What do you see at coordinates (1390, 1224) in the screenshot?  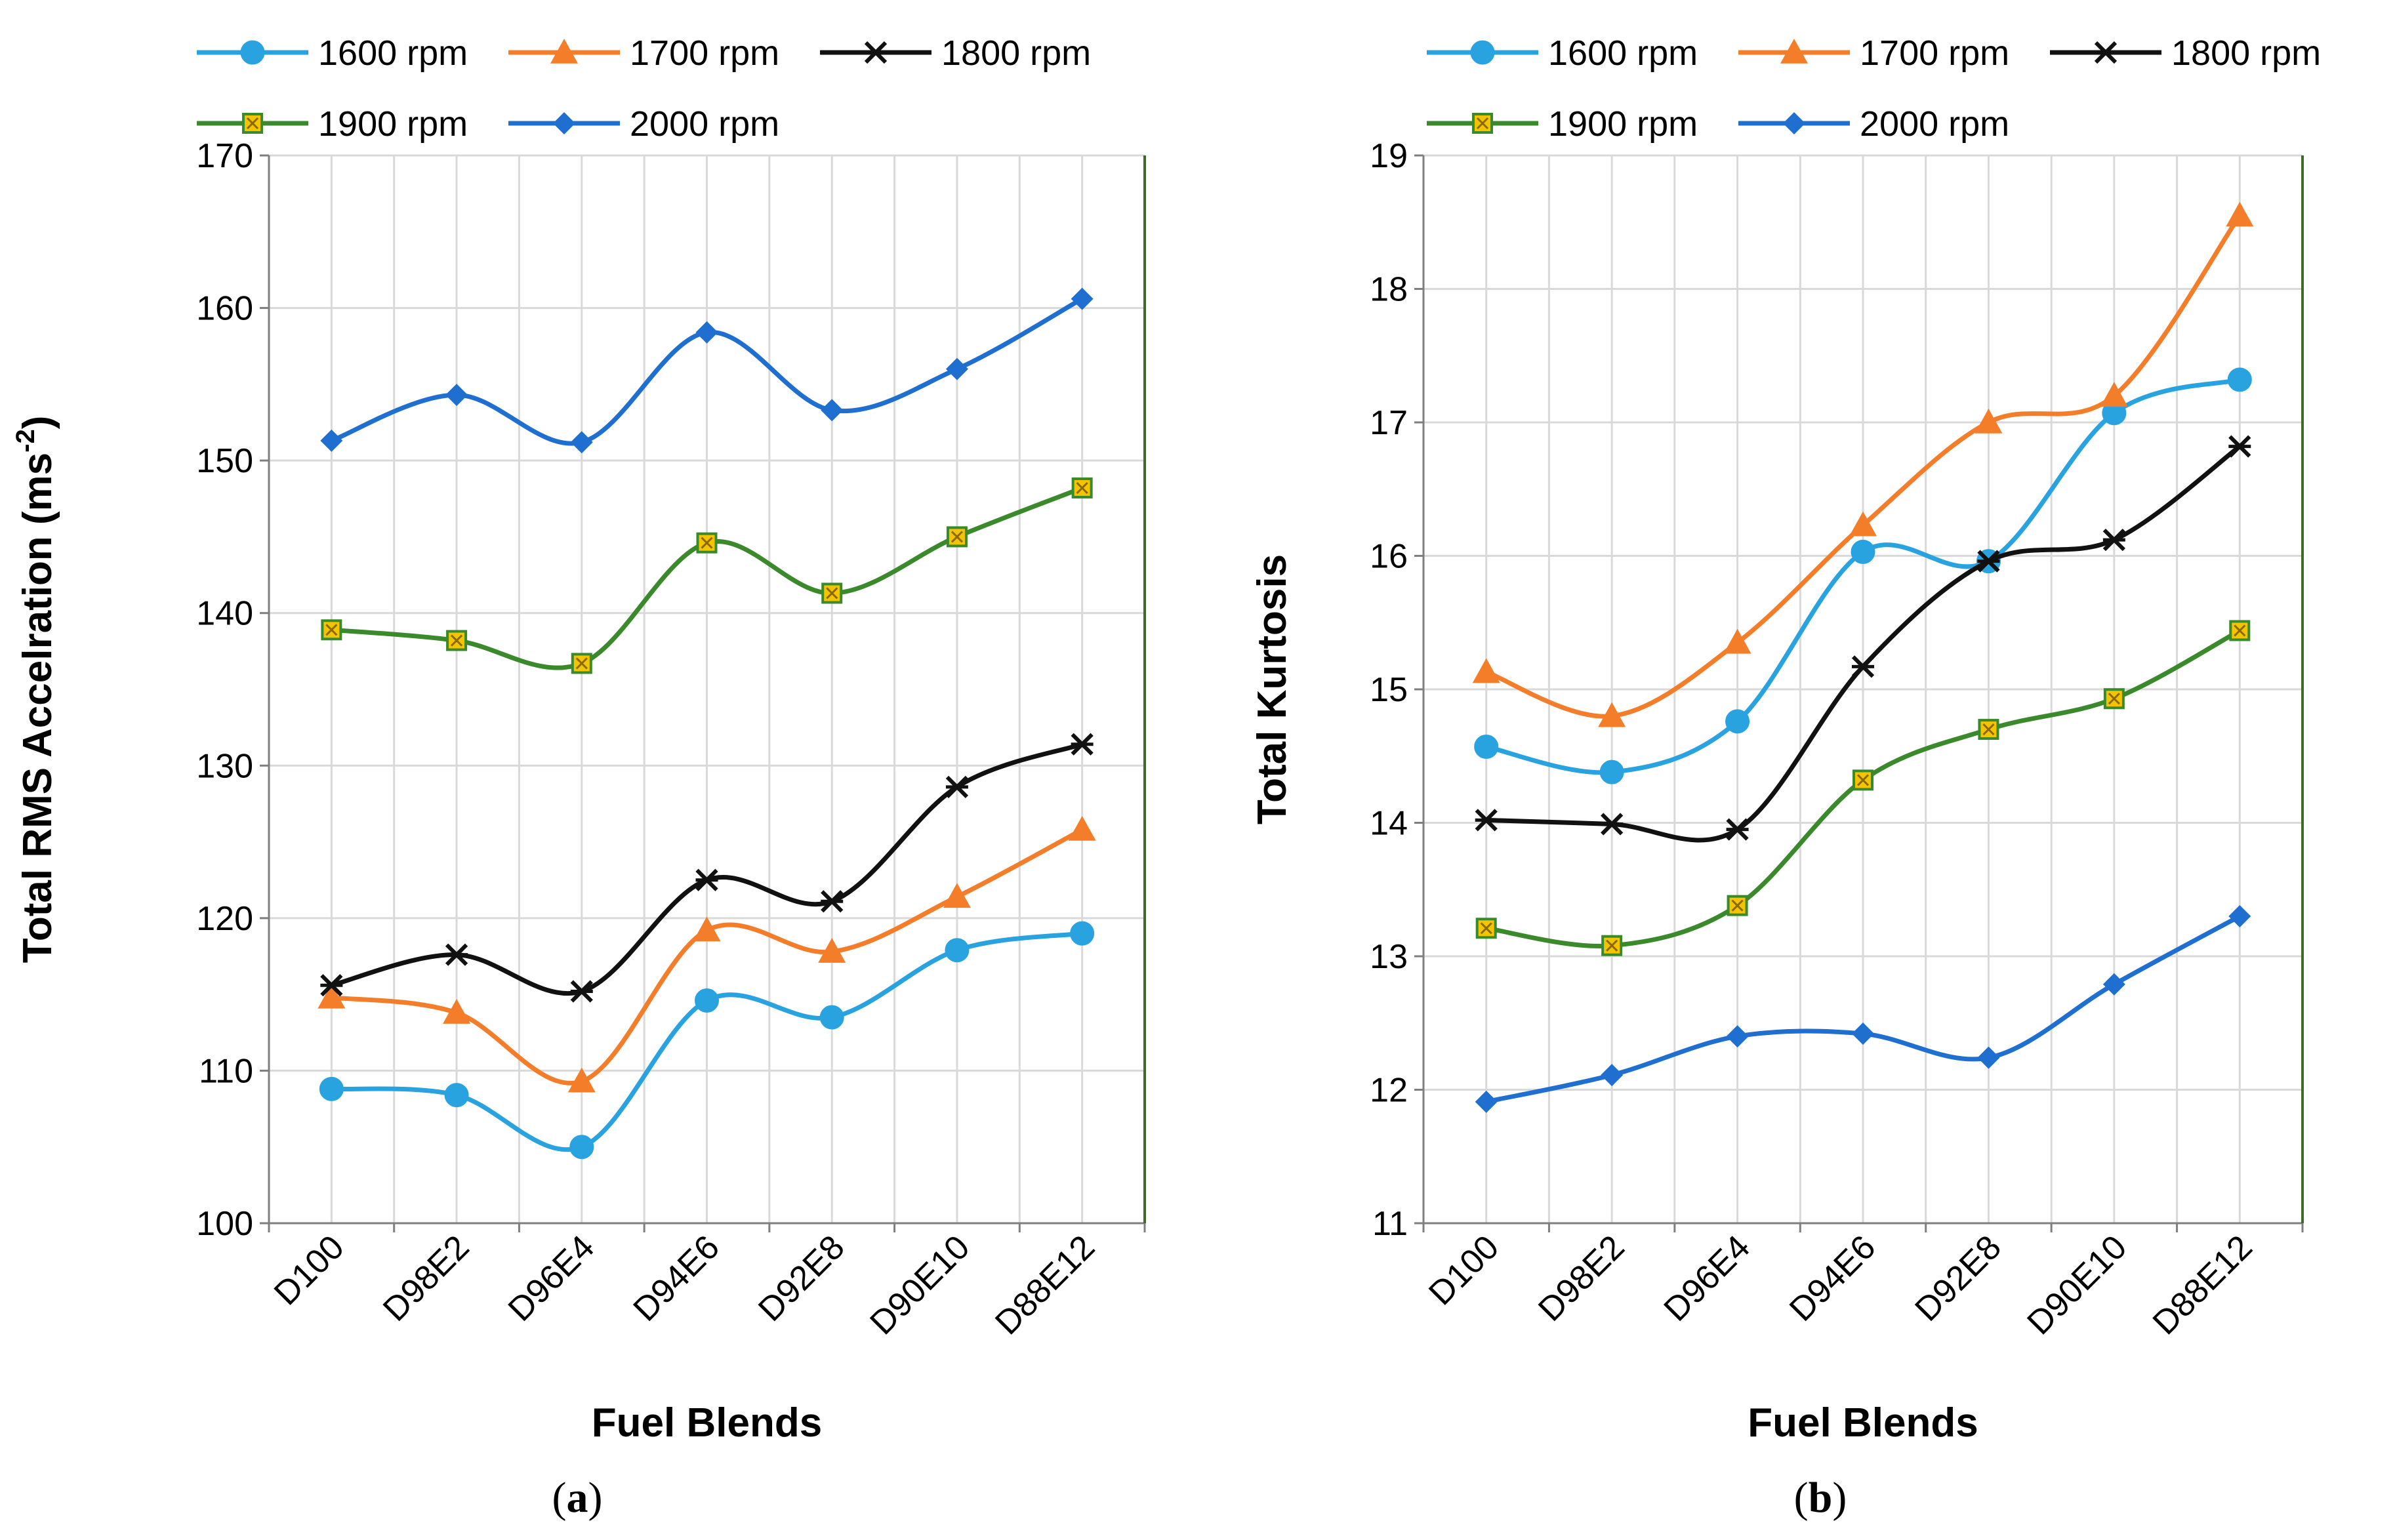 I see `y-tick-label: 11` at bounding box center [1390, 1224].